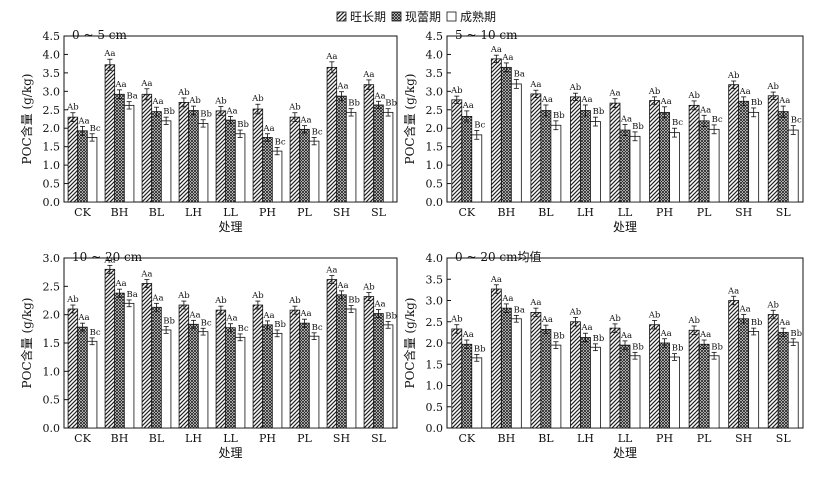 Image resolution: width=837 pixels, height=491 pixels. What do you see at coordinates (52, 36) in the screenshot?
I see `y-tick-label: 4.5` at bounding box center [52, 36].